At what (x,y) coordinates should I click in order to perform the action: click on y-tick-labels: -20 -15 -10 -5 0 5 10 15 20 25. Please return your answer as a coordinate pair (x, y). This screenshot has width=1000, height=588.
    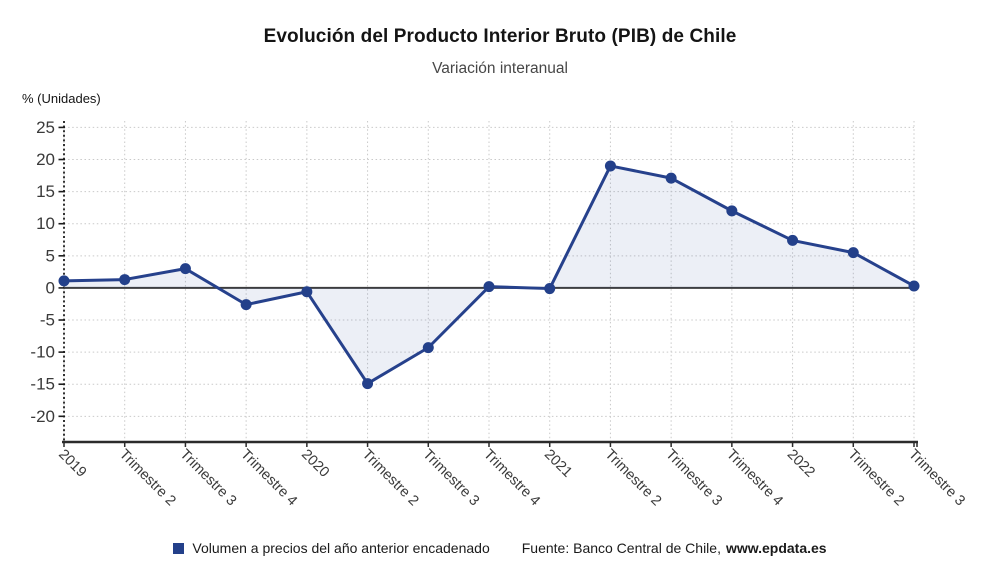
    Looking at the image, I should click on (42, 272).